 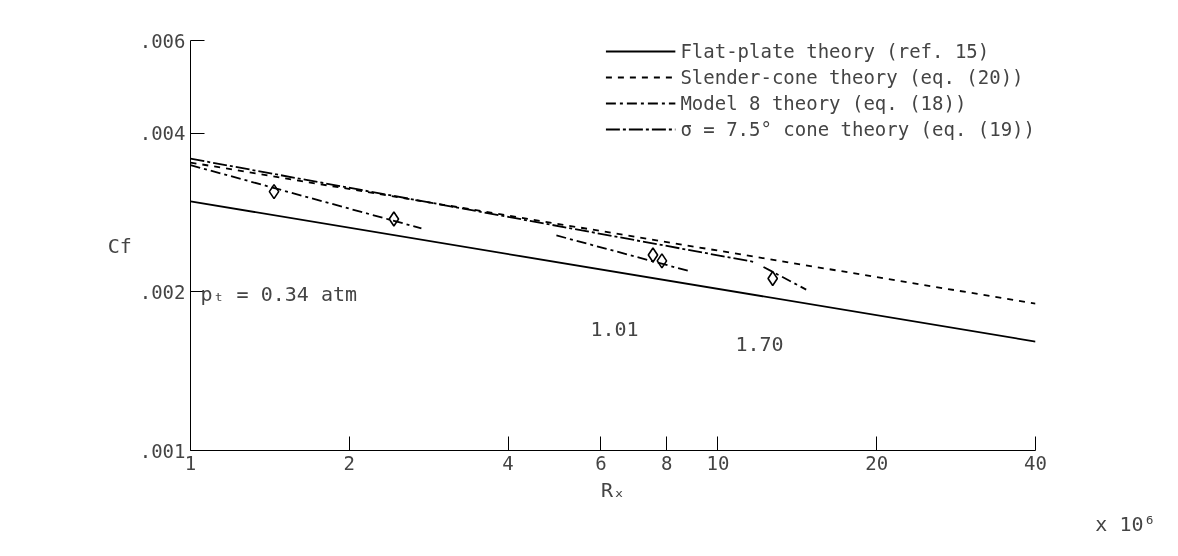 I want to click on x-tick-label: 40, so click(x=1035, y=462).